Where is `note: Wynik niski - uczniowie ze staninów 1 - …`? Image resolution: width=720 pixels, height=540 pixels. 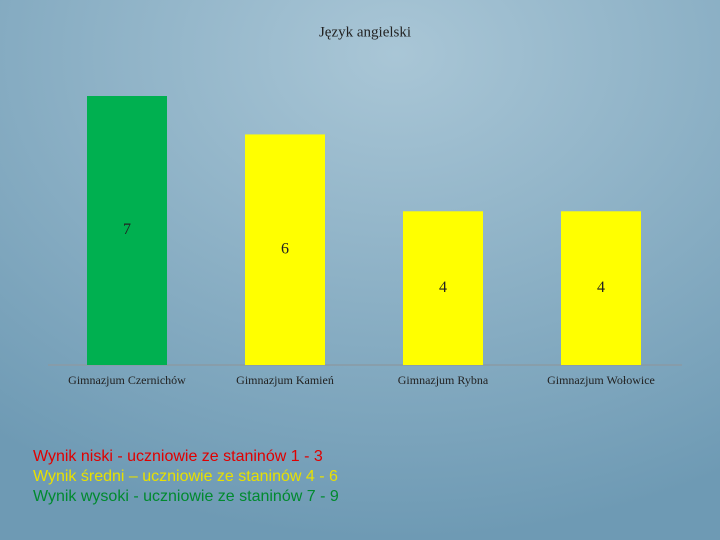 note: Wynik niski - uczniowie ze staninów 1 - … is located at coordinates (178, 456).